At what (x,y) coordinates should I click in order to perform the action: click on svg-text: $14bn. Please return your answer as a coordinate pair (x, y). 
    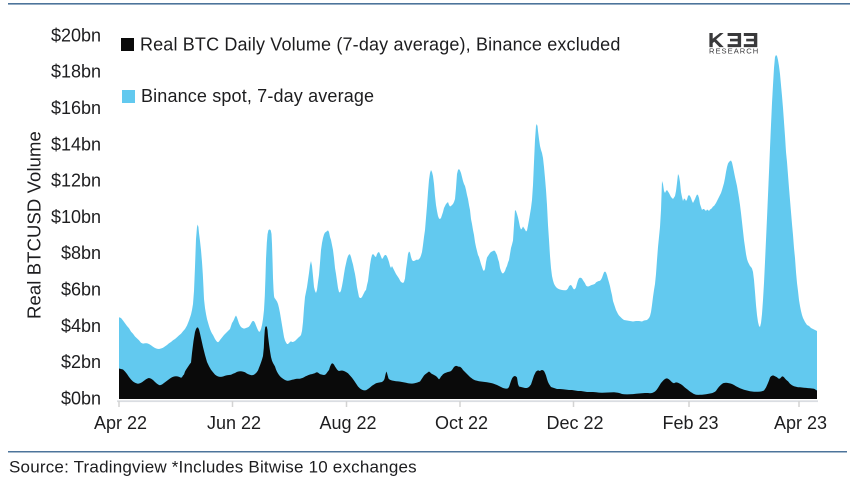
    Looking at the image, I should click on (76, 144).